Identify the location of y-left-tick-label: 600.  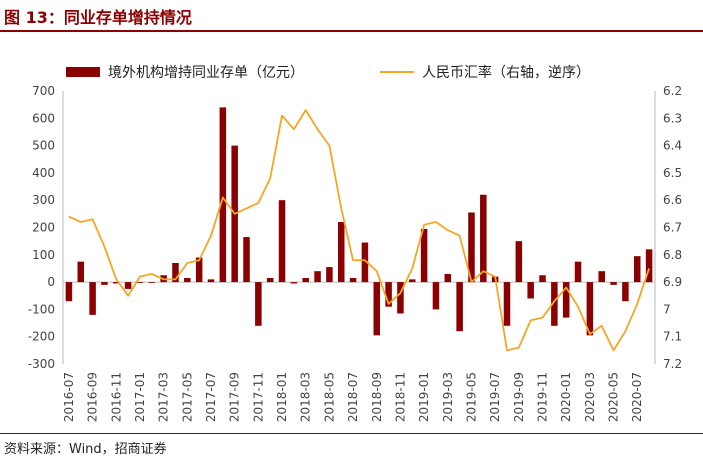
(43, 118).